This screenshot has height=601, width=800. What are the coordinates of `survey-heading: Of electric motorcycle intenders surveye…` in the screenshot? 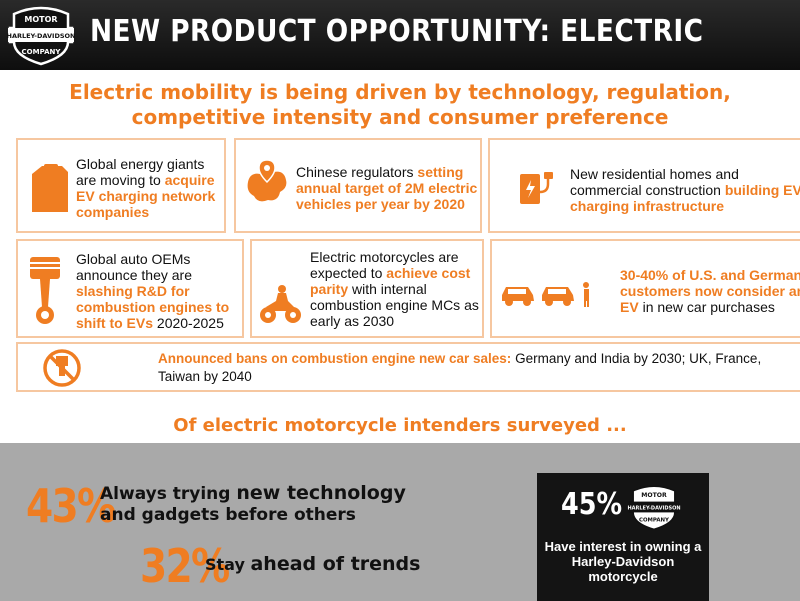 It's located at (400, 425).